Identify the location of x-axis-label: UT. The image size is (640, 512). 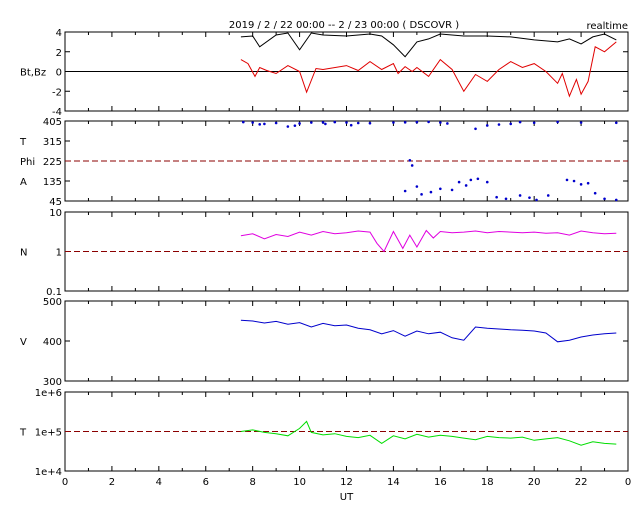
(347, 497).